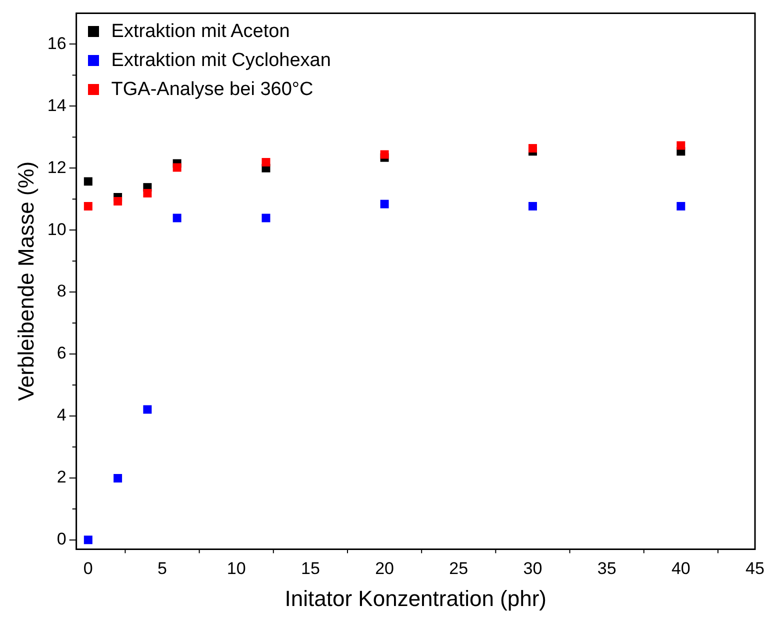 The height and width of the screenshot is (625, 770). What do you see at coordinates (61, 353) in the screenshot?
I see `y-tick-label: 6` at bounding box center [61, 353].